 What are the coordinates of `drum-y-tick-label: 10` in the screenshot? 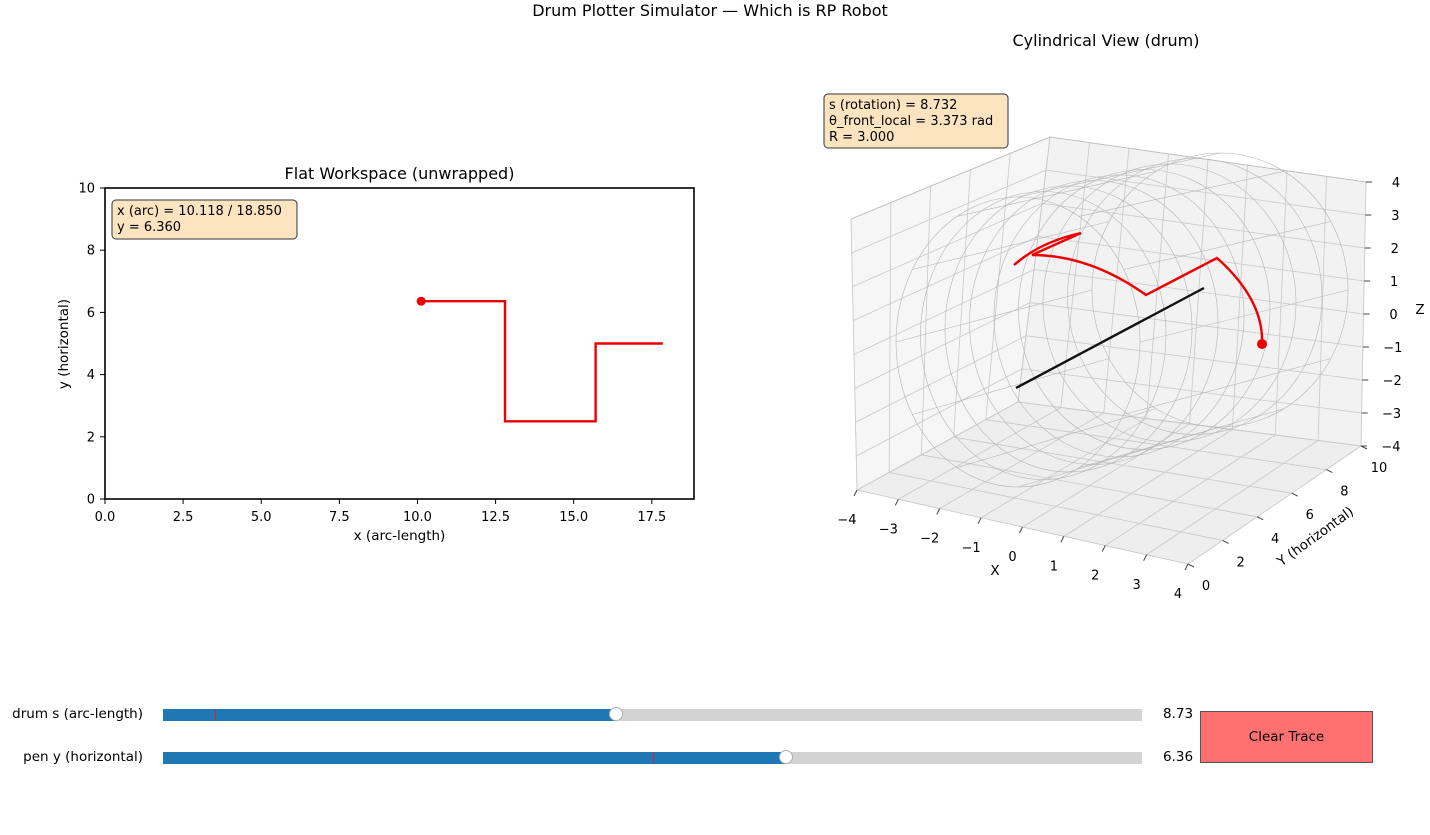 It's located at (1379, 468).